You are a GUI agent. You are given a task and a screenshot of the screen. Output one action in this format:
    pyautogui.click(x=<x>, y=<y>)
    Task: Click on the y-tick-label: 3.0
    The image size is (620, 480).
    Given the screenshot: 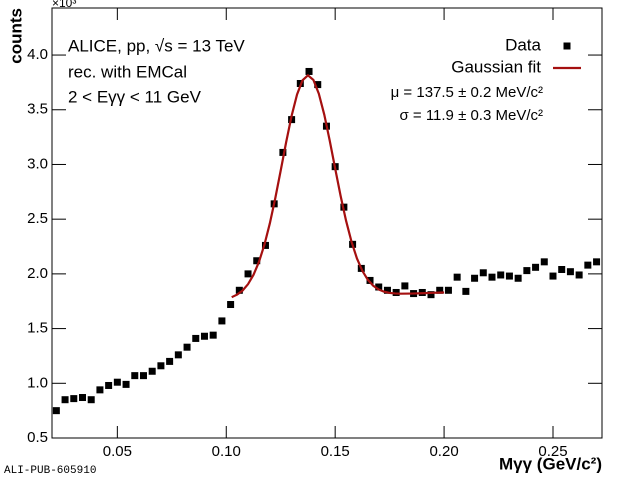 What is the action you would take?
    pyautogui.click(x=37, y=163)
    